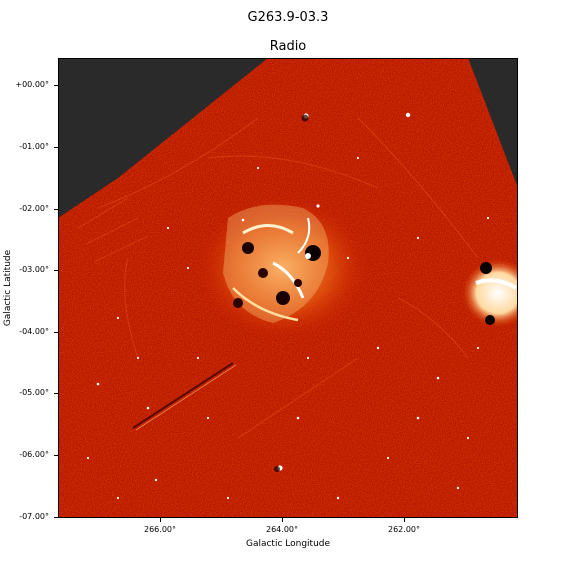 The image size is (576, 576). I want to click on y-tick-label: -07.00°, so click(34, 516).